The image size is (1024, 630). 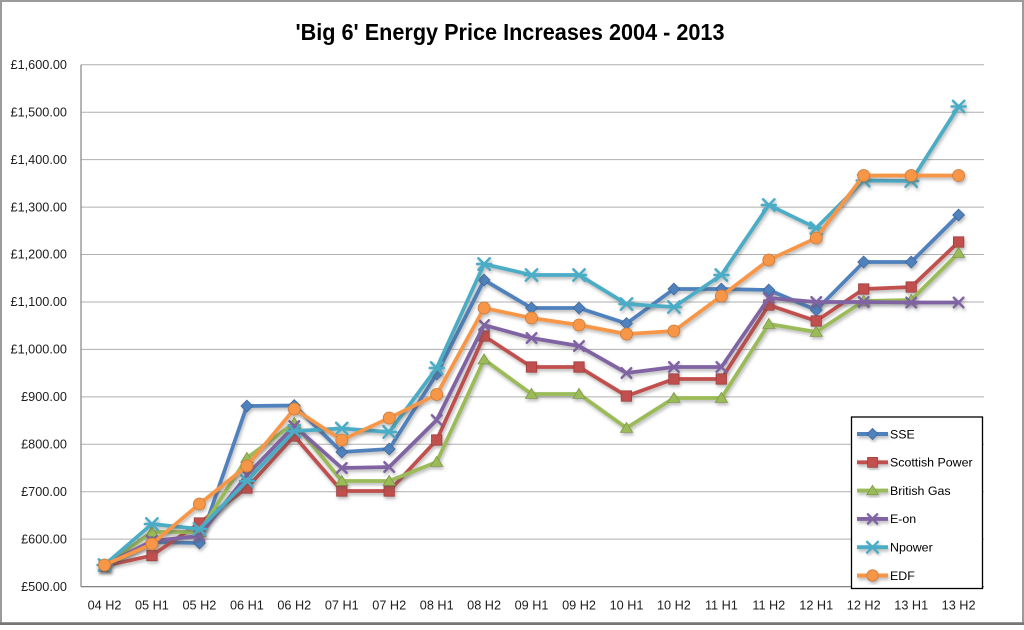 What do you see at coordinates (911, 548) in the screenshot?
I see `svg-text: Npower` at bounding box center [911, 548].